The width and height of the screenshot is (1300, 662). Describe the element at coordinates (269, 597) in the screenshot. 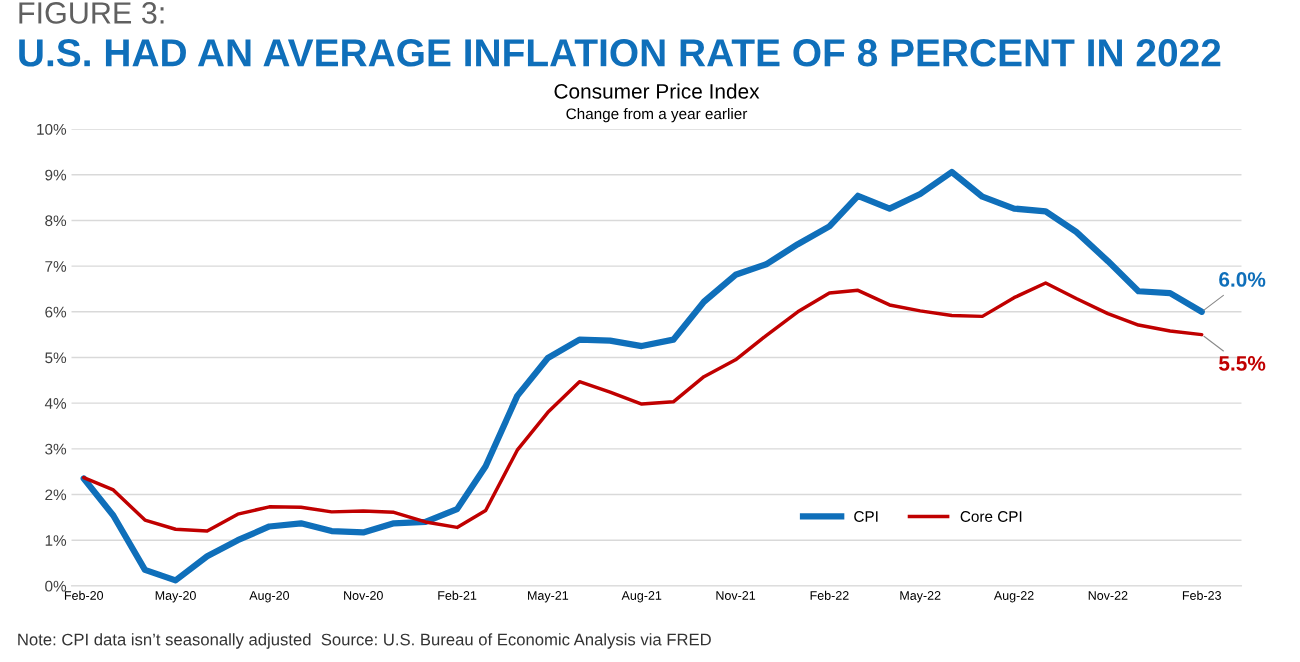

I see `x-tick-label: Aug-20` at that location.